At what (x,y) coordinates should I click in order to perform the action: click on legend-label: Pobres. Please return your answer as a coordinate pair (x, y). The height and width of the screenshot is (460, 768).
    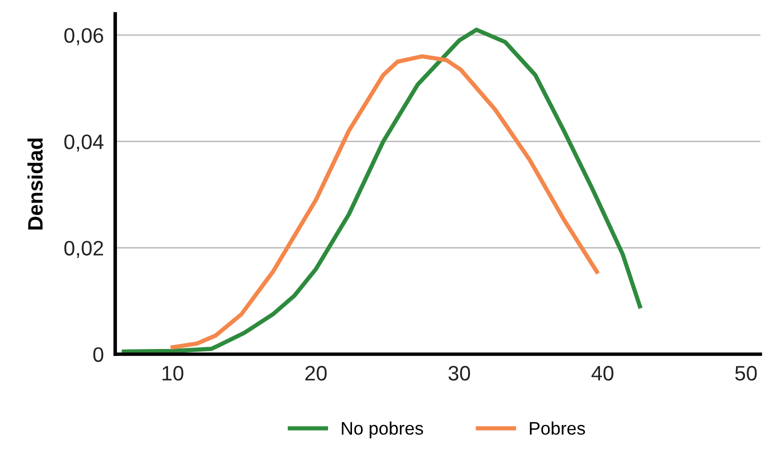
    Looking at the image, I should click on (557, 428).